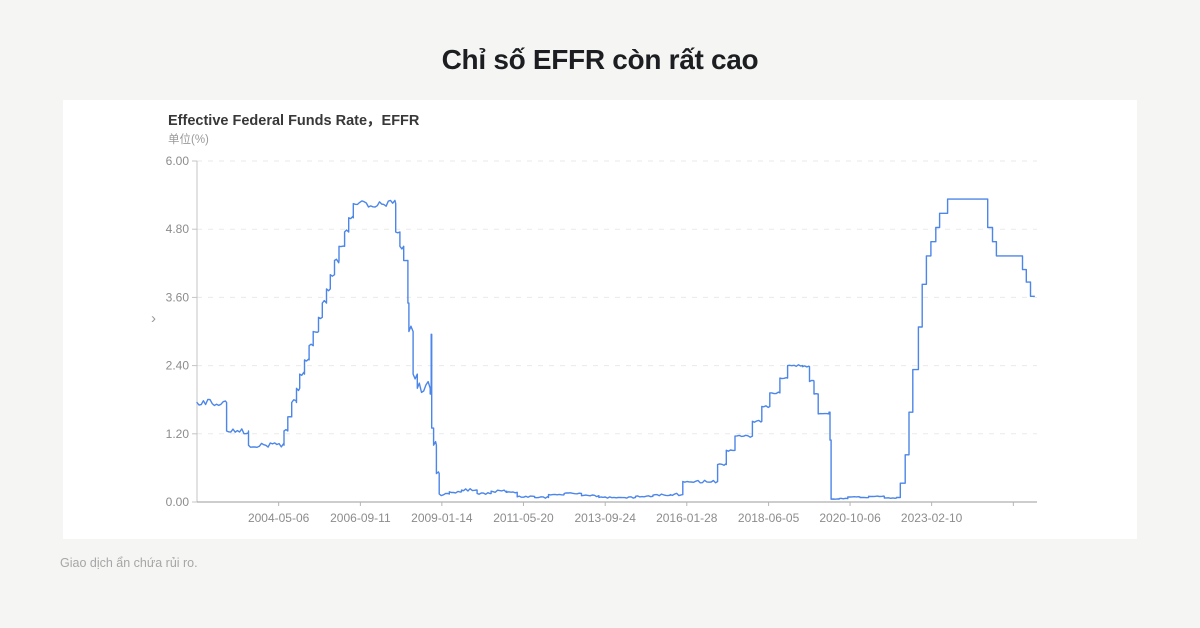 The height and width of the screenshot is (628, 1200). What do you see at coordinates (279, 518) in the screenshot?
I see `x-axis-label: 2004-05-06` at bounding box center [279, 518].